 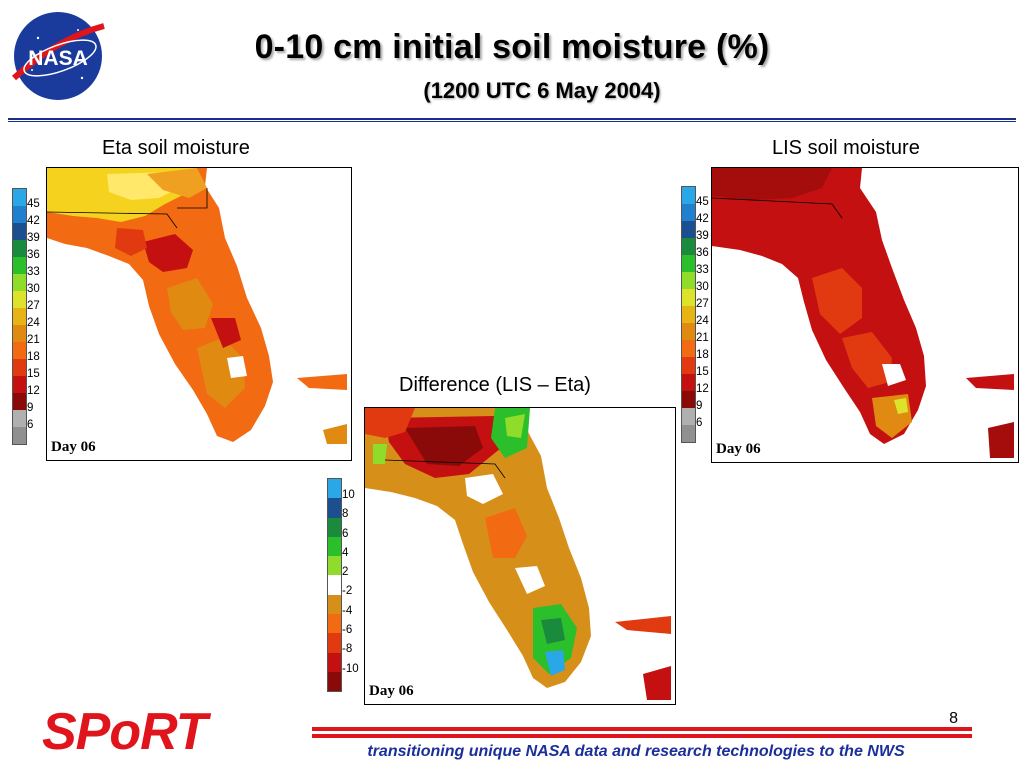 I want to click on lis-soil-moisture-map: Day 06, so click(x=865, y=315).